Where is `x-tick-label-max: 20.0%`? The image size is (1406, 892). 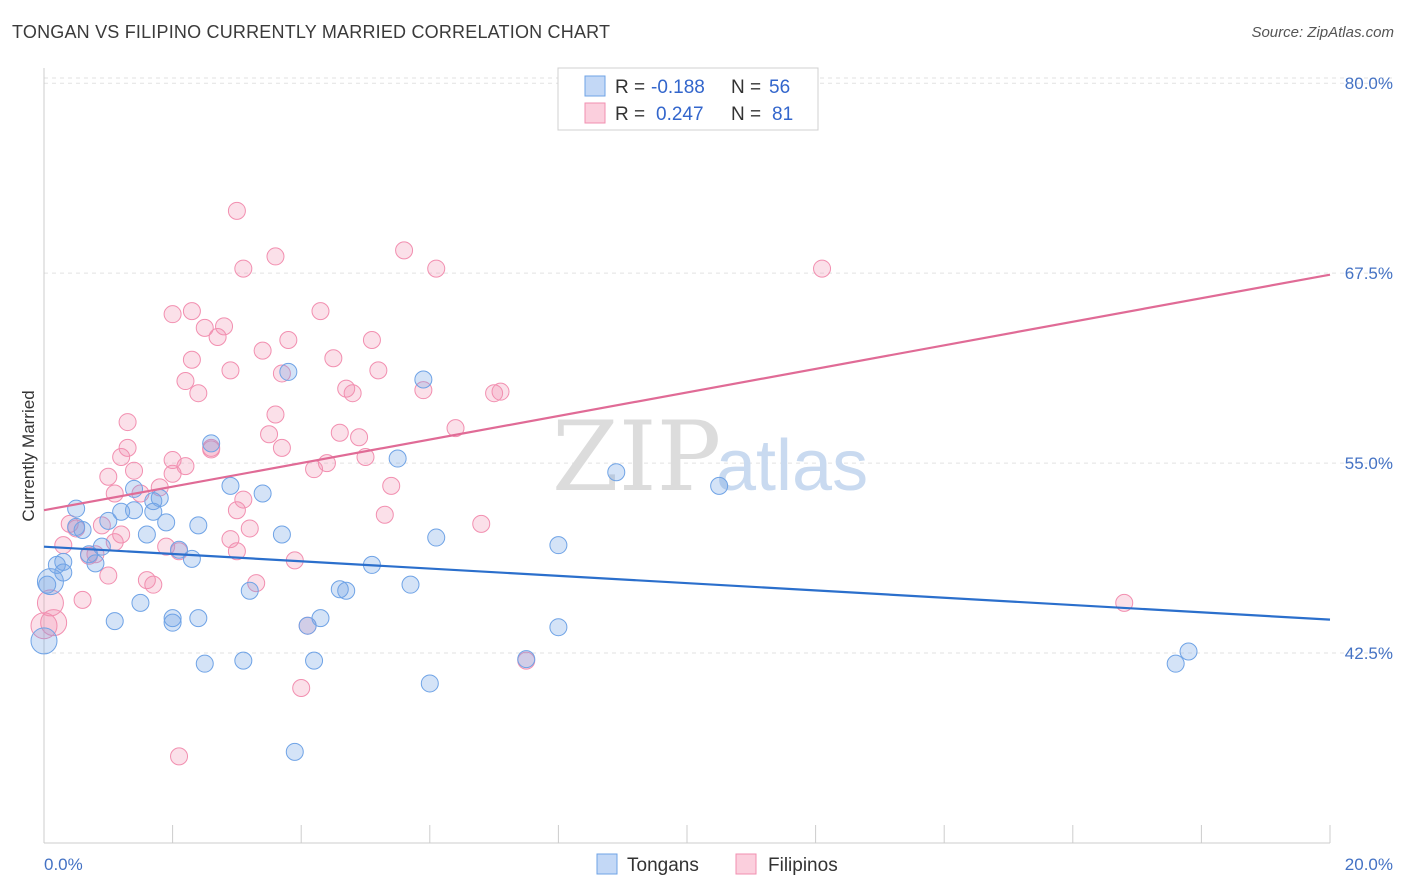
x-tick-label-max: 20.0% is located at coordinates (1369, 864).